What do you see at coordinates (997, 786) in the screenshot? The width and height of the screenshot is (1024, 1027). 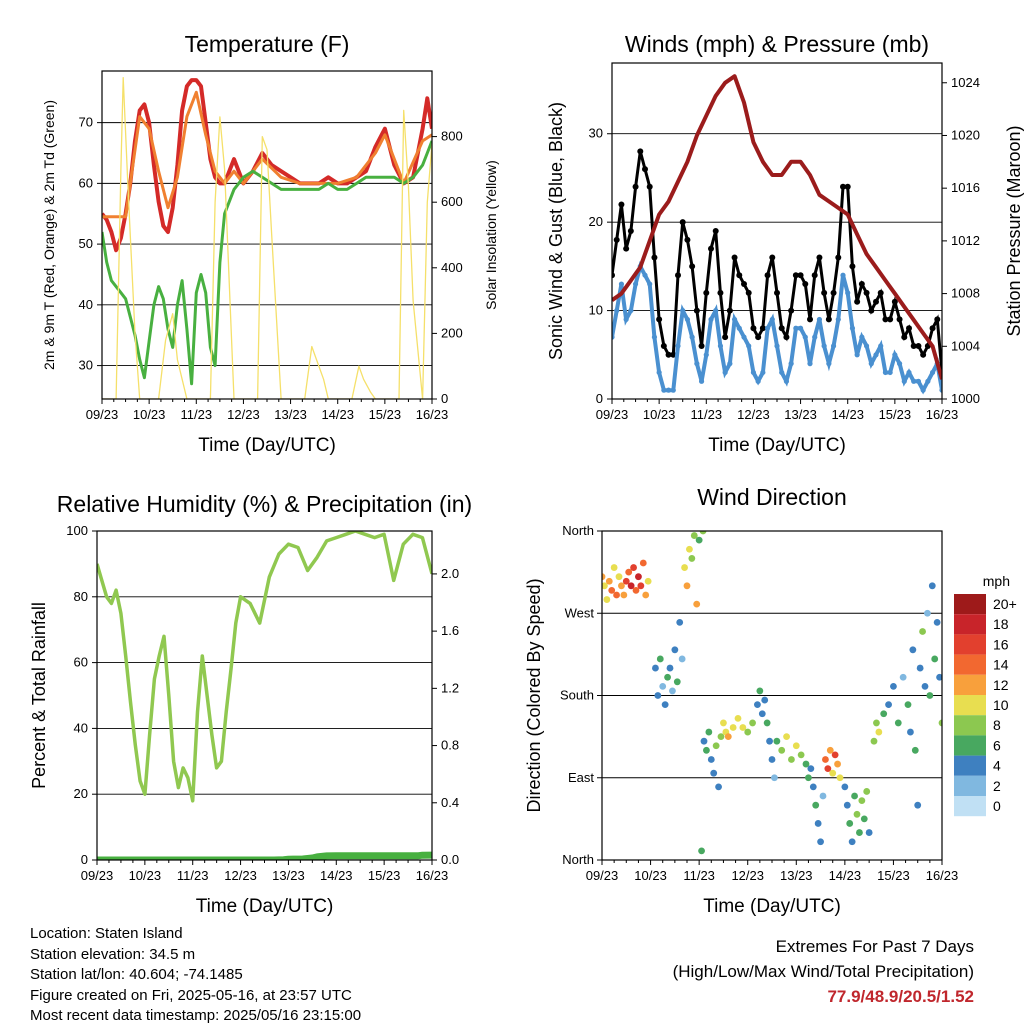 I see `legend-label: 2` at bounding box center [997, 786].